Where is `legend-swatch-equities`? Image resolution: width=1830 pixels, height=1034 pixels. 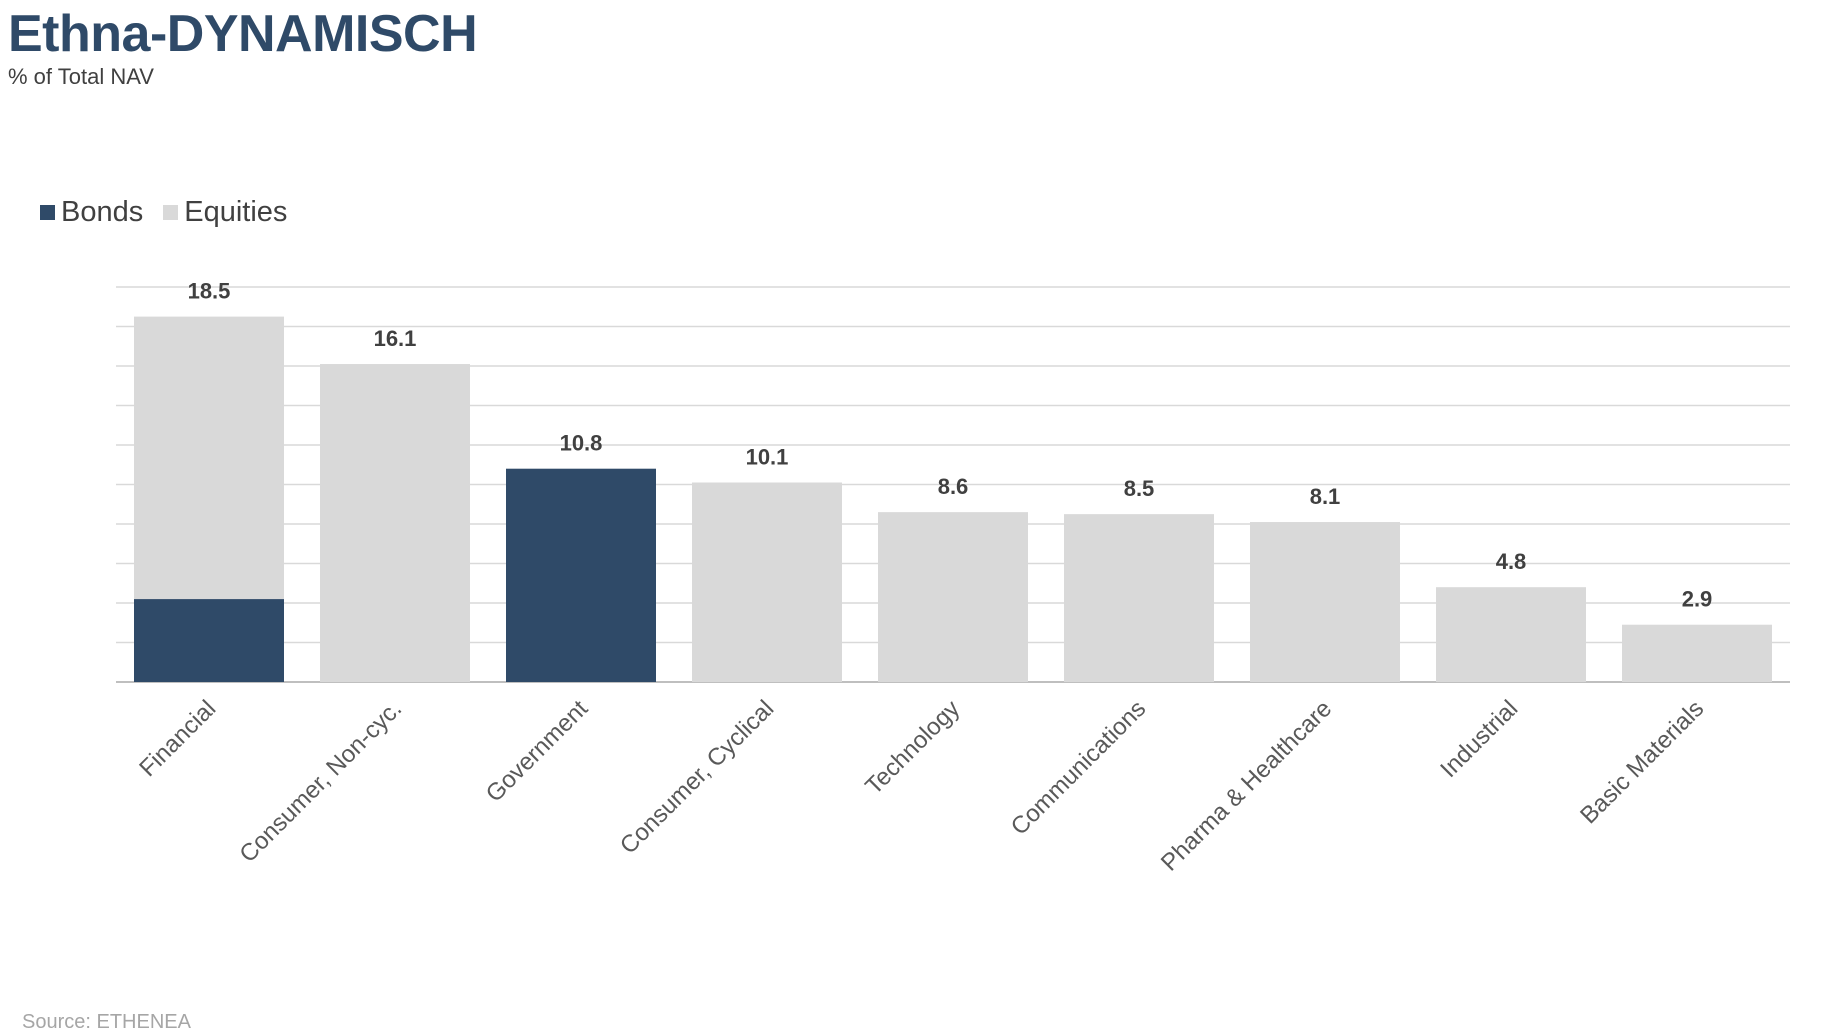
legend-swatch-equities is located at coordinates (171, 212).